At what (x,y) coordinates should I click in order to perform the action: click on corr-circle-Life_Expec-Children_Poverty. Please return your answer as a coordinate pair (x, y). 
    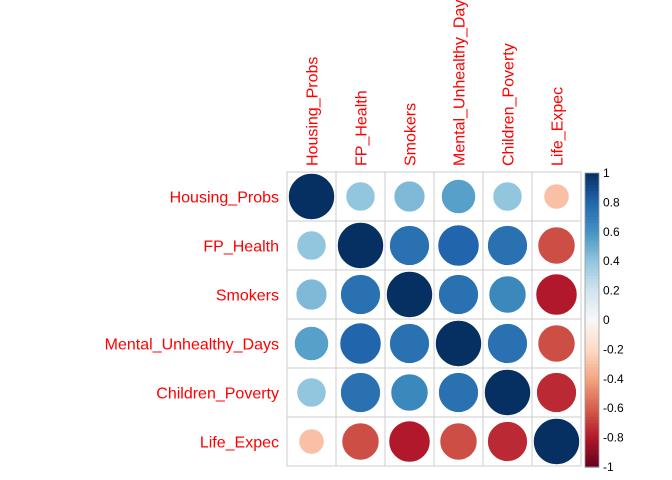
    Looking at the image, I should click on (507, 441).